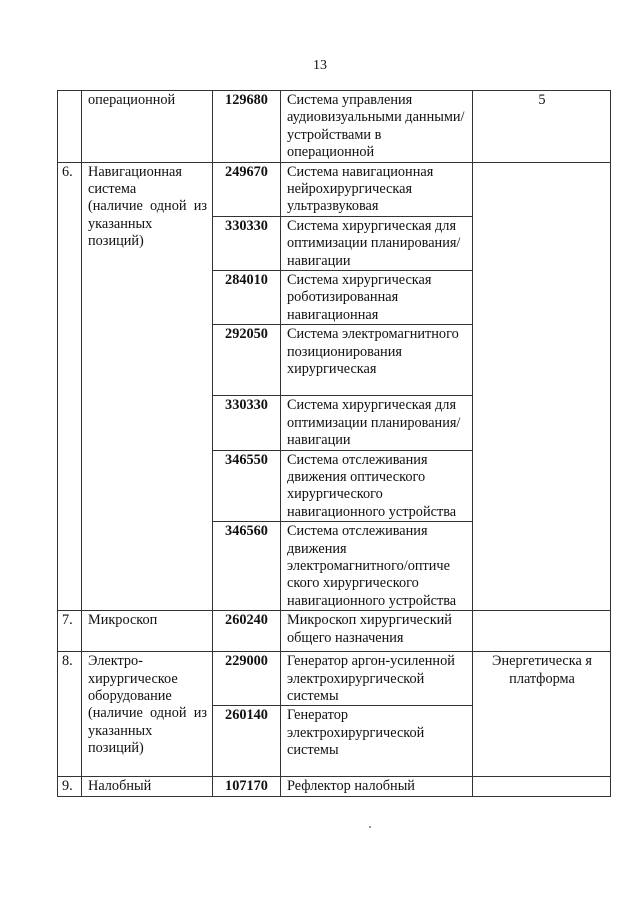 This screenshot has width=640, height=905. Describe the element at coordinates (541, 126) in the screenshot. I see `item-note: 5` at that location.